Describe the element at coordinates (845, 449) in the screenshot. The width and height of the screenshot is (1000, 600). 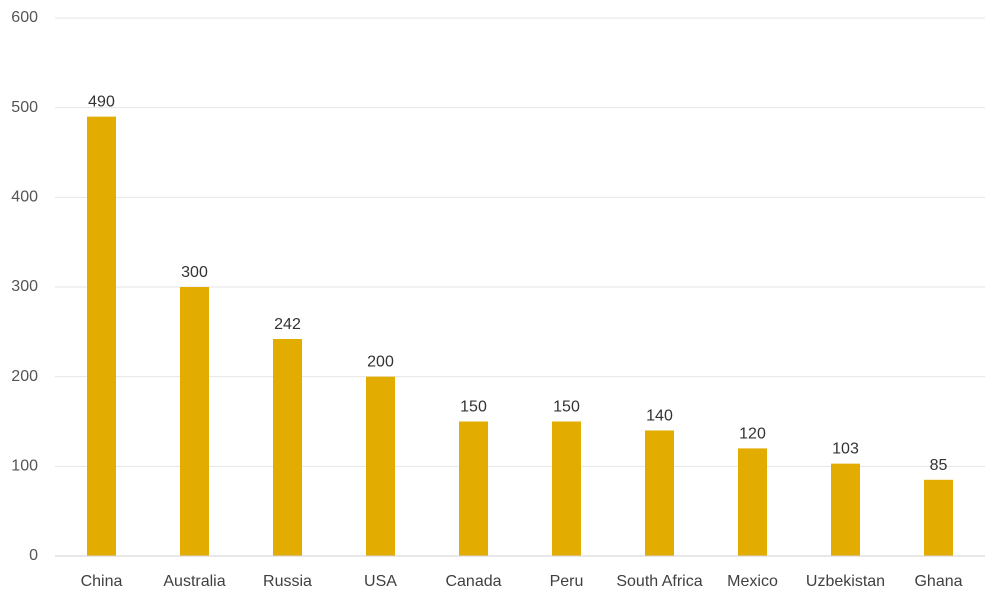
I see `data-label: 103` at that location.